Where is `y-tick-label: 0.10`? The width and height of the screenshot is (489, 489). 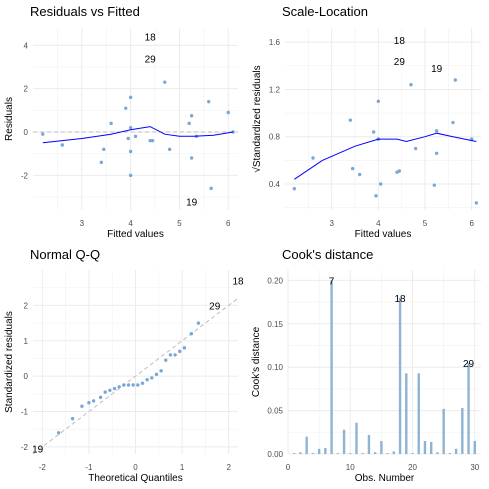
y-tick-label: 0.10 is located at coordinates (275, 367).